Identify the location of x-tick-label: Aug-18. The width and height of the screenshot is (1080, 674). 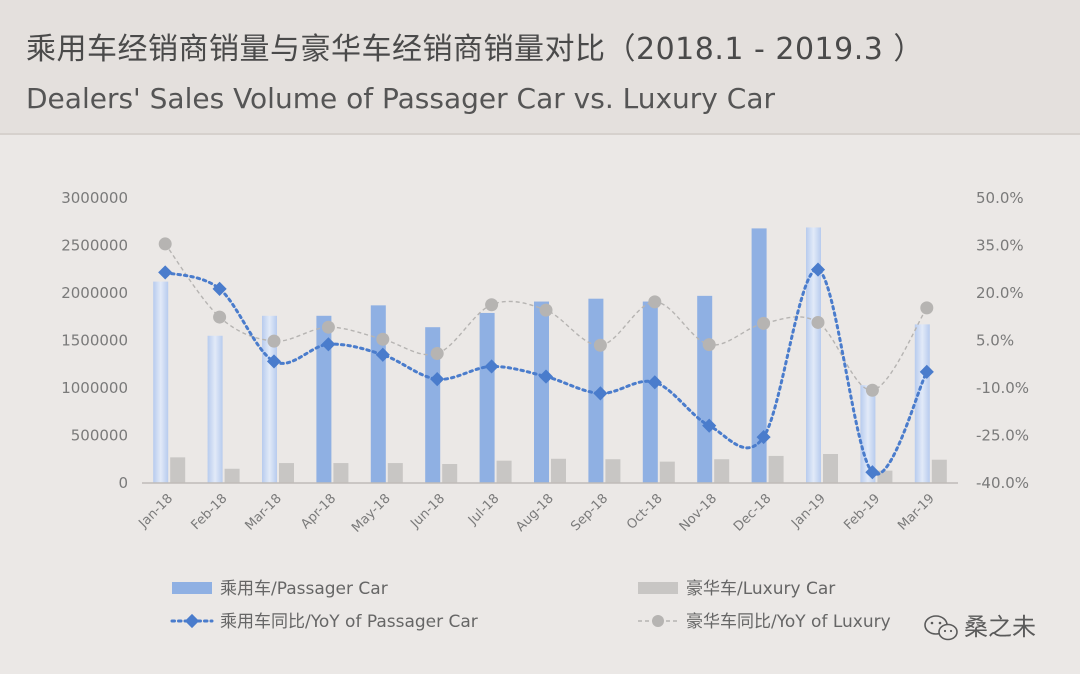
(535, 513).